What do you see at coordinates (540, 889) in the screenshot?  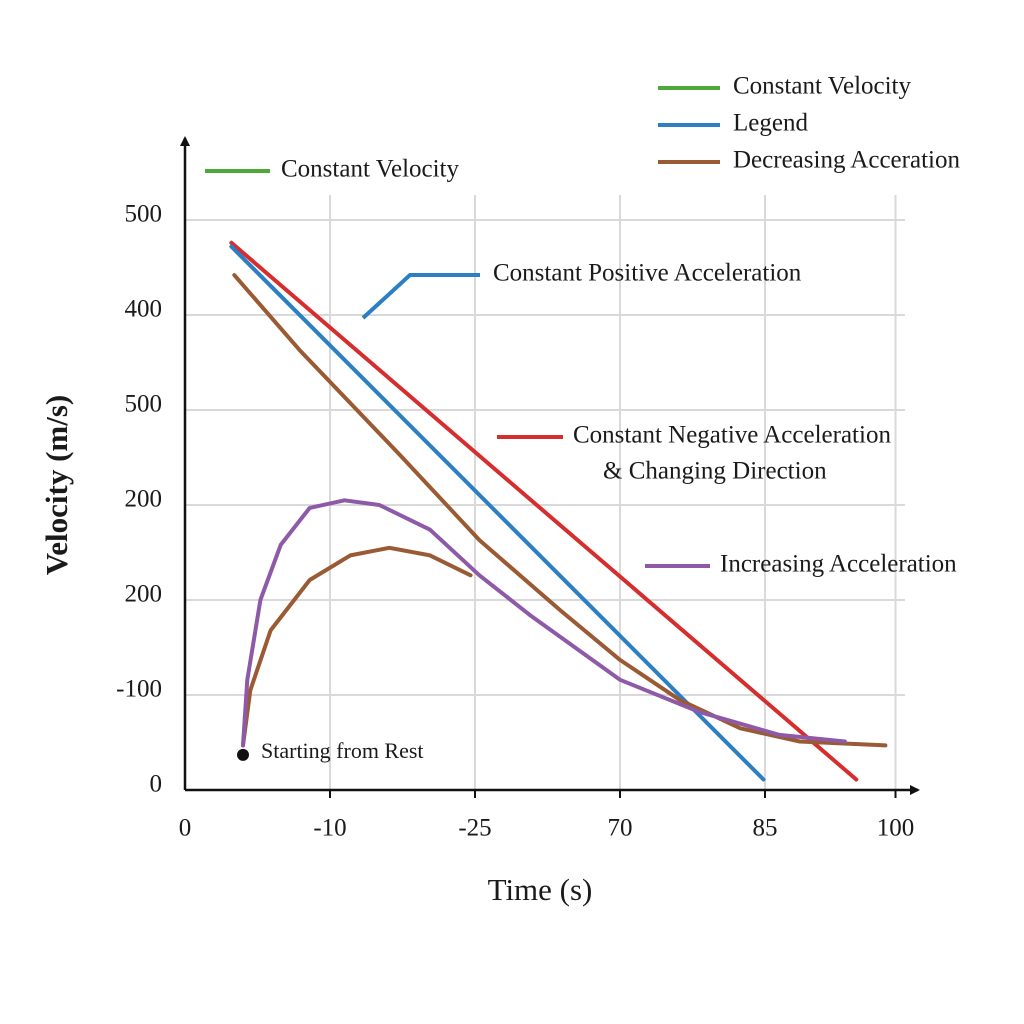 I see `x-axis-title: Time (s)` at bounding box center [540, 889].